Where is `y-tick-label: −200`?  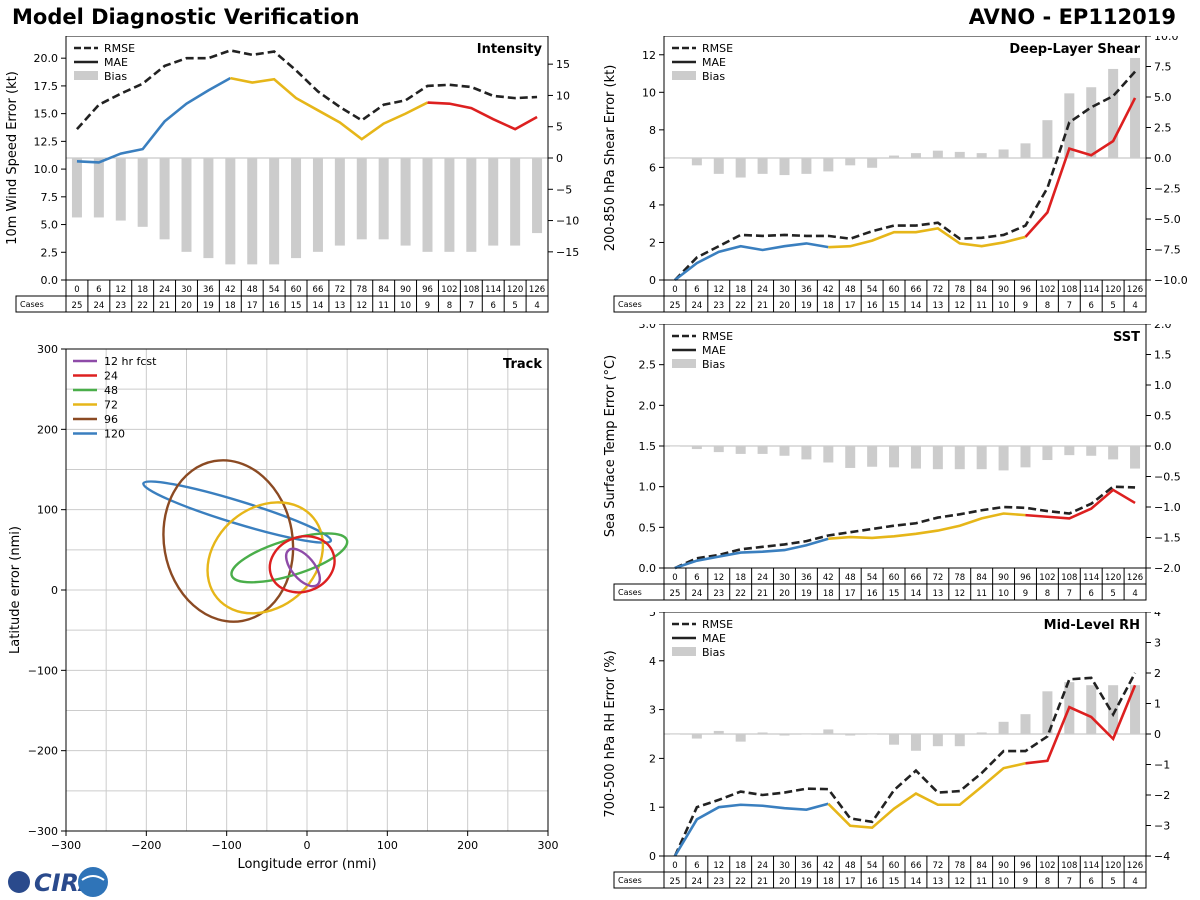
y-tick-label: −200 is located at coordinates (43, 751).